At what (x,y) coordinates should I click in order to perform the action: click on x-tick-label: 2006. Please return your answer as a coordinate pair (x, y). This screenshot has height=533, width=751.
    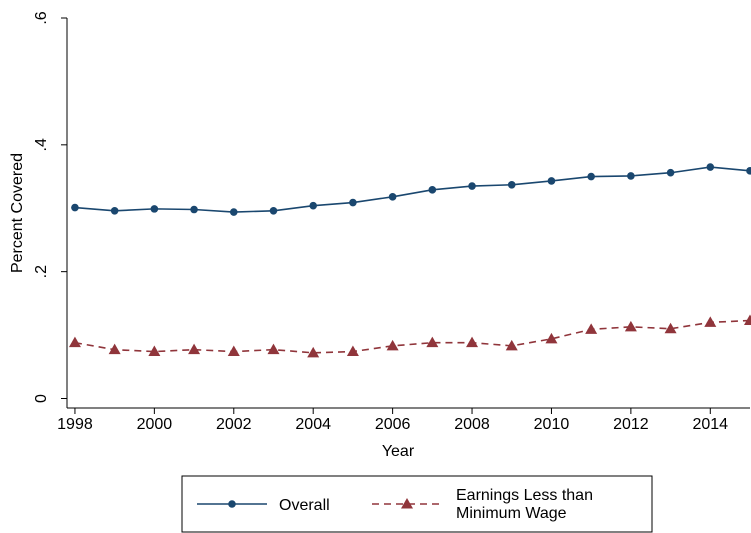
    Looking at the image, I should click on (393, 424).